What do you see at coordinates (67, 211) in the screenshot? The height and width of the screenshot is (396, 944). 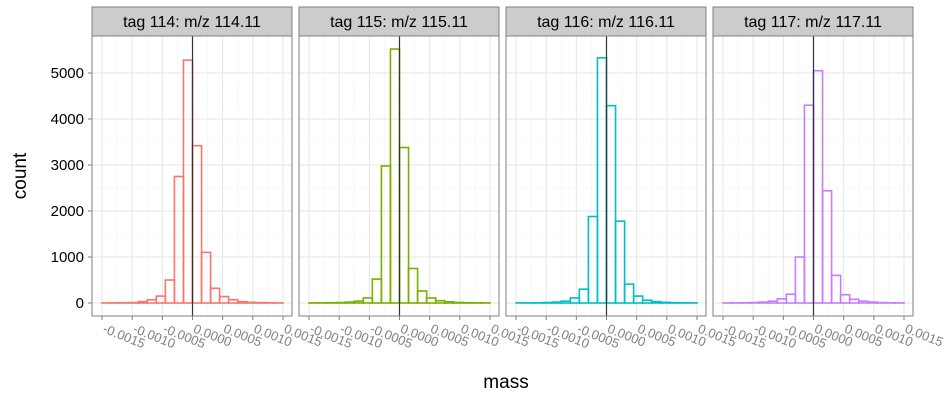 I see `y-tick-label: 2000` at bounding box center [67, 211].